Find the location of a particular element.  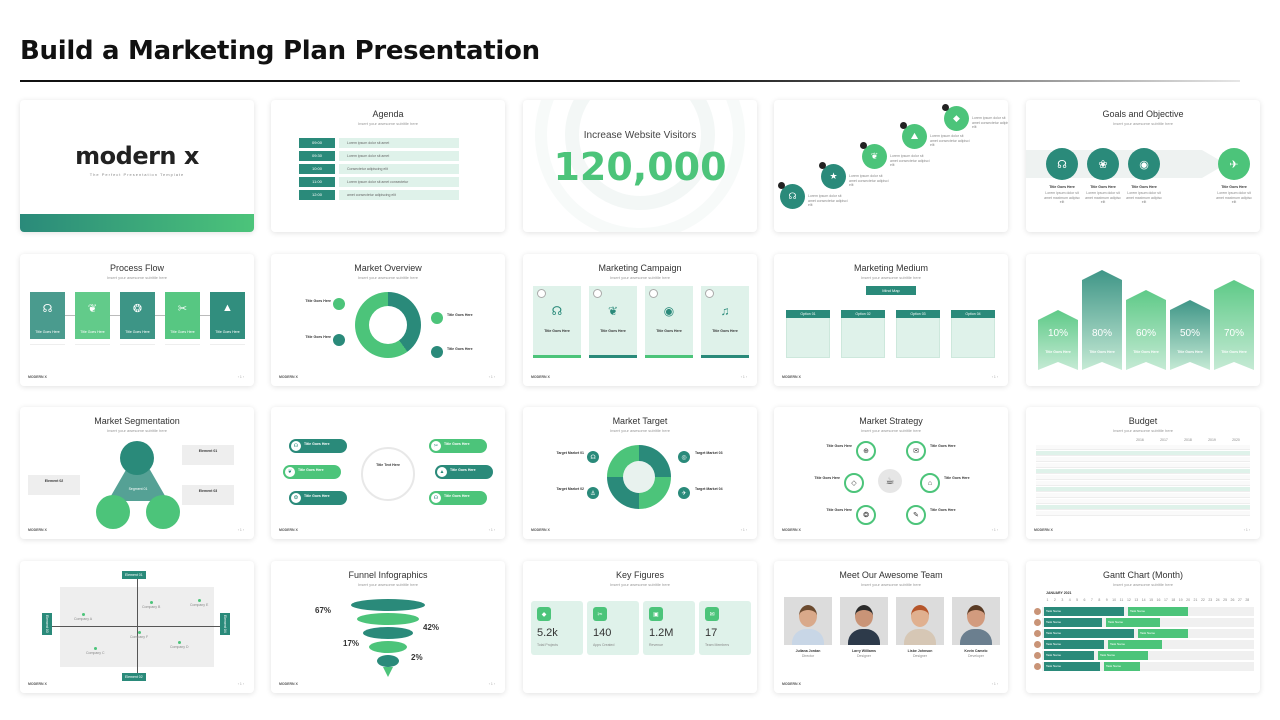

process-icon: ❂ is located at coordinates (137, 309).